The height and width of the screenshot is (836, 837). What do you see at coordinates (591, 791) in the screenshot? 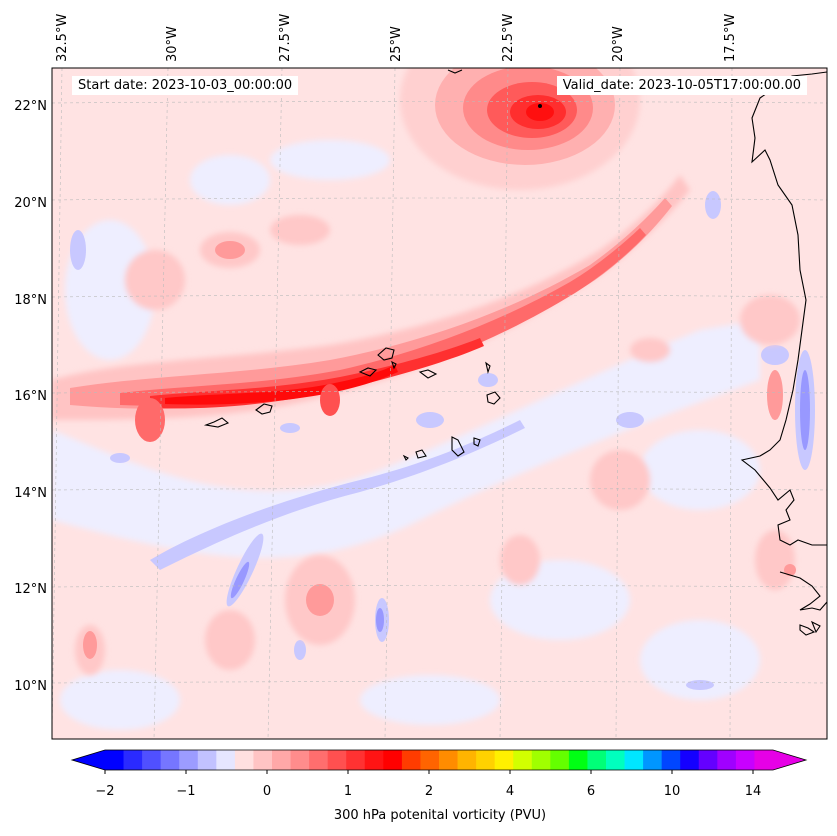
I see `colorbar-tick-label: 6` at bounding box center [591, 791].